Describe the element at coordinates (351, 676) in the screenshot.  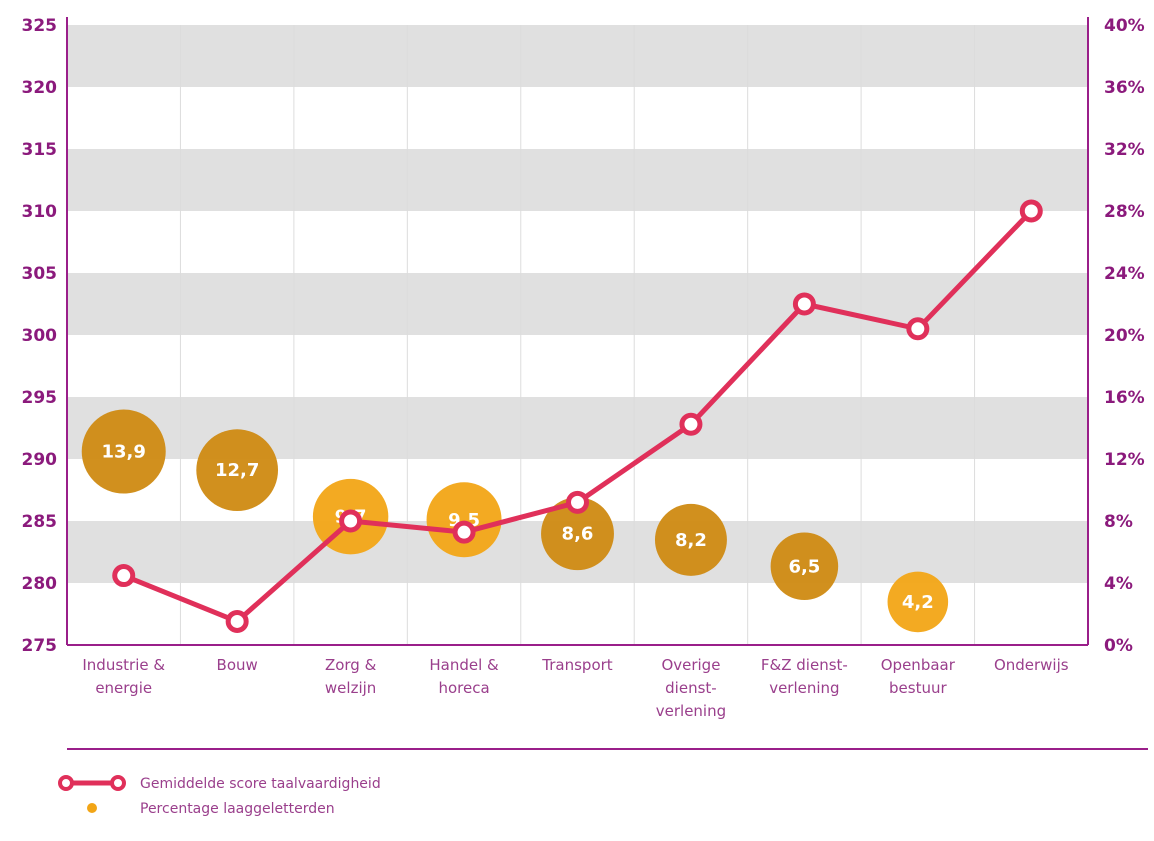
I see `category-label: Zorg & welzijn` at that location.